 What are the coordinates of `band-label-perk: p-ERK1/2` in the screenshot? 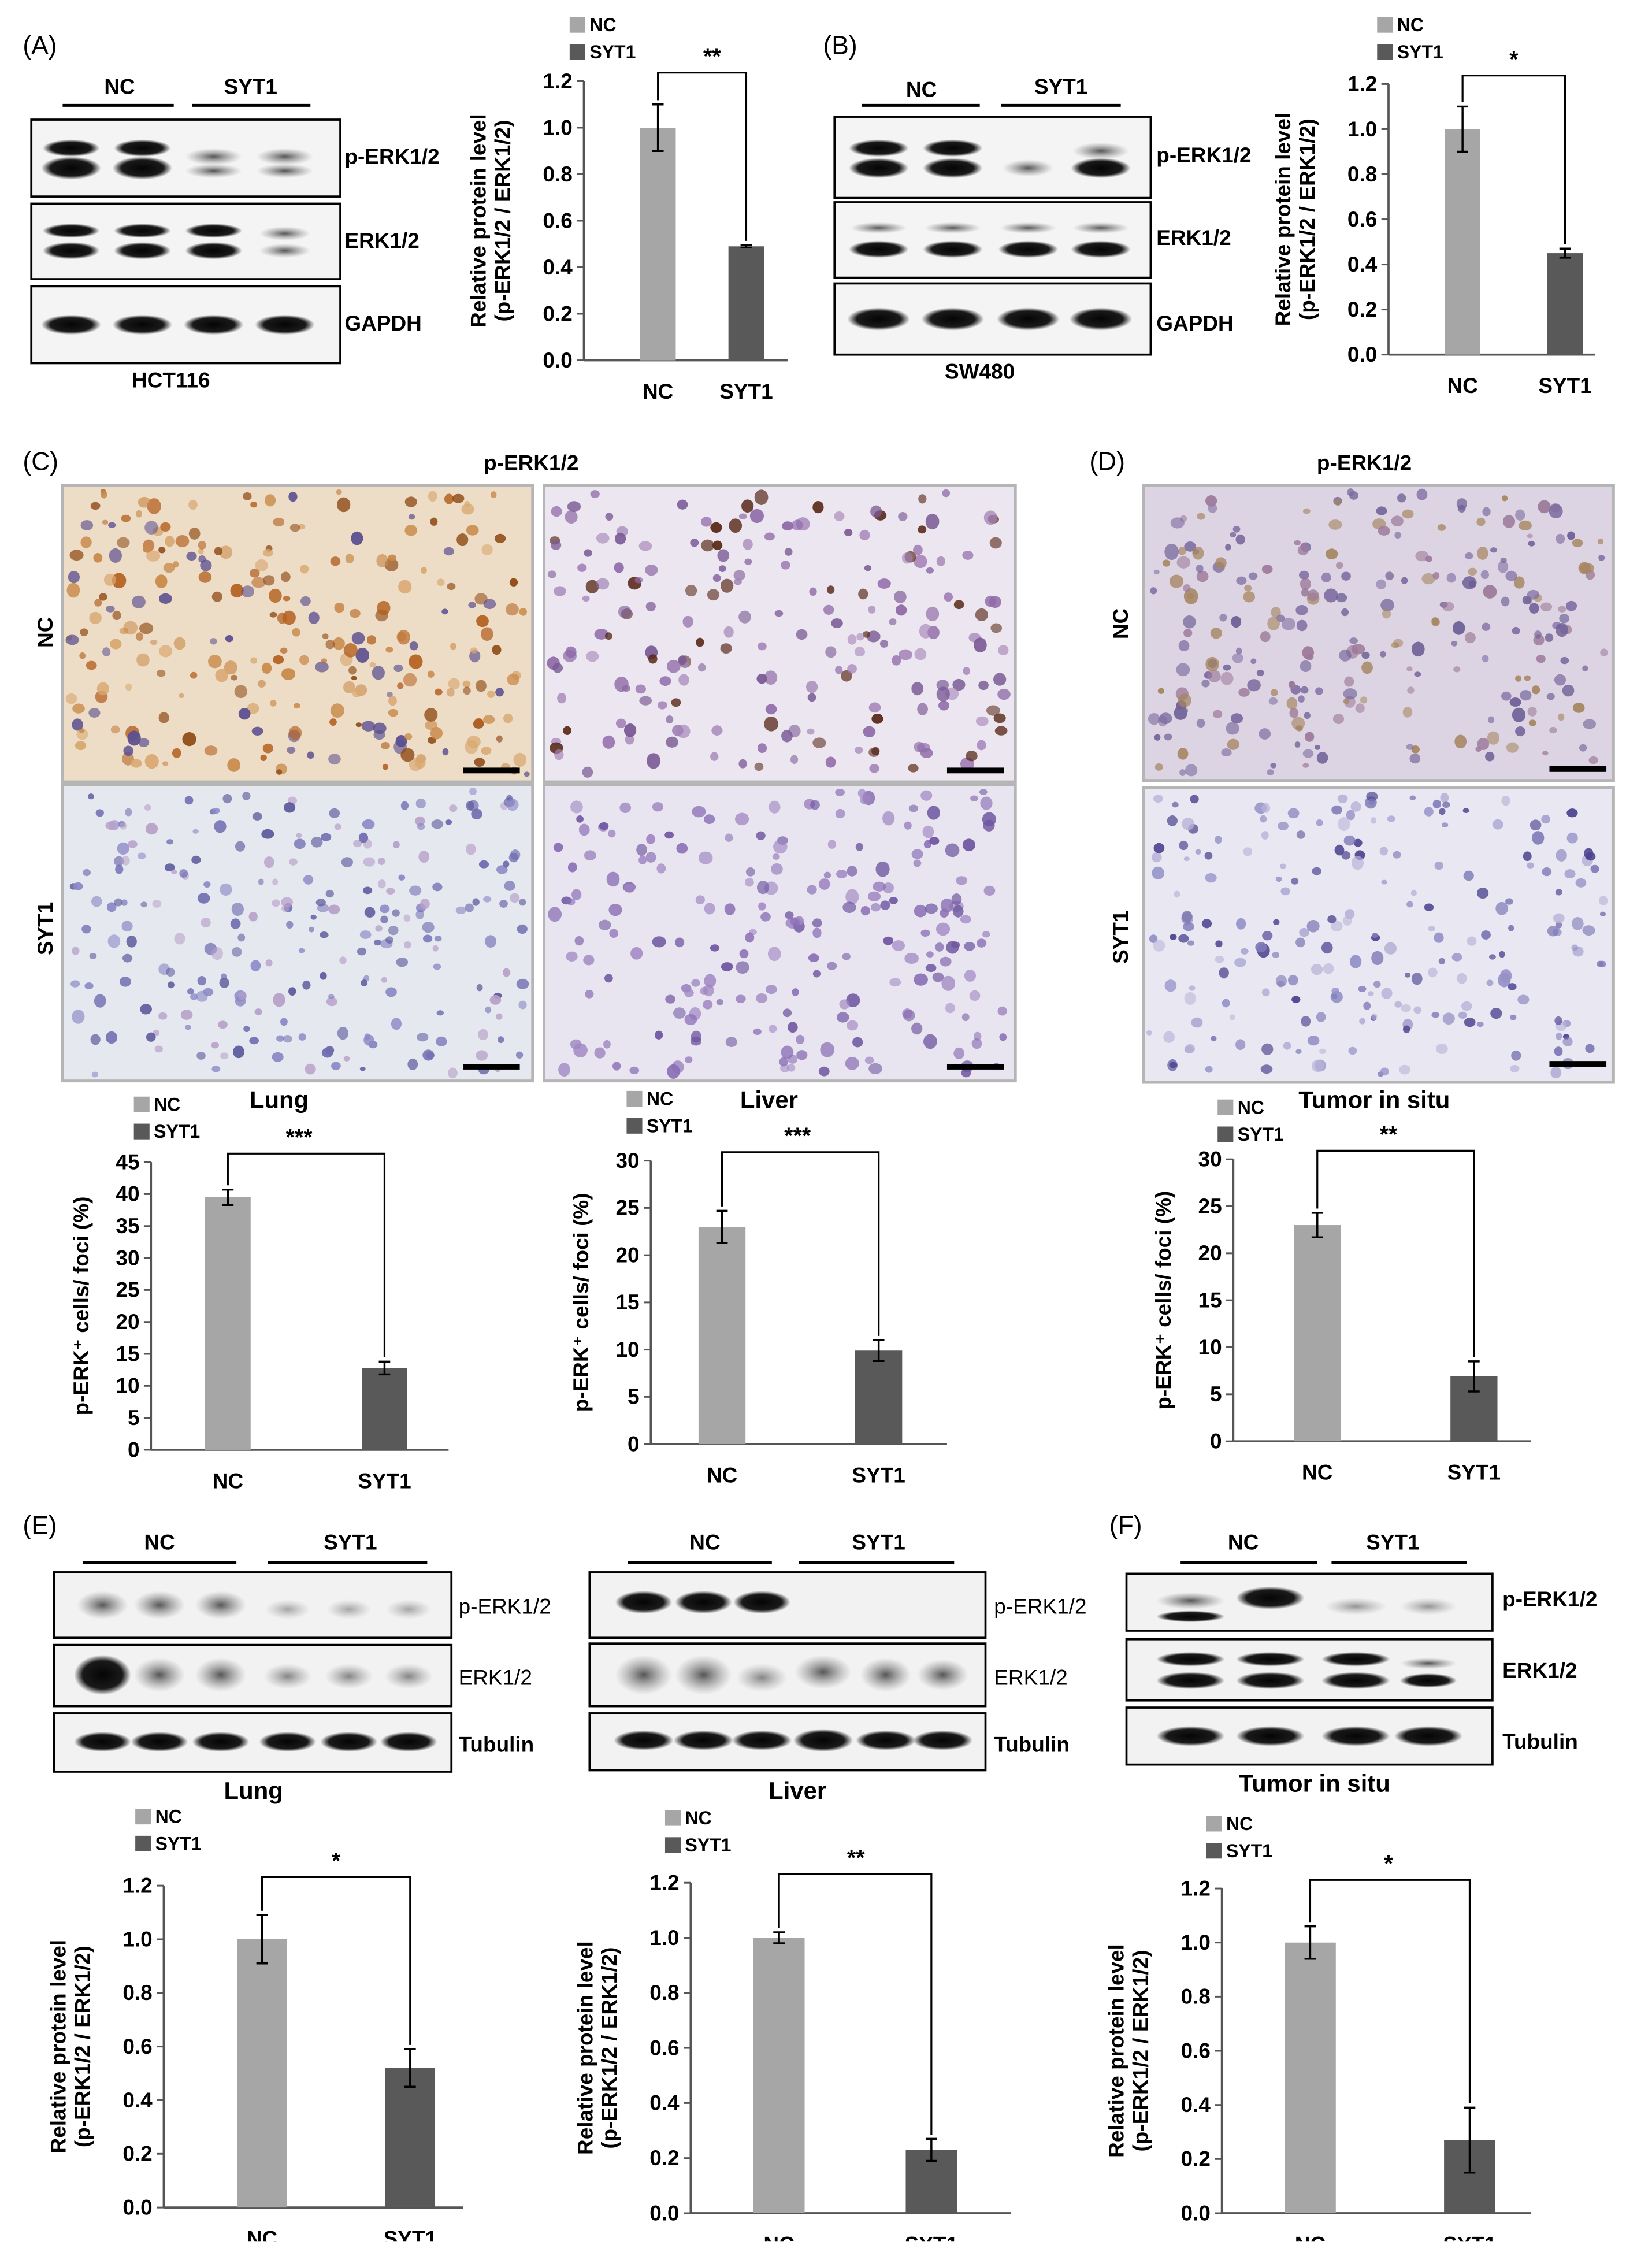 It's located at (391, 156).